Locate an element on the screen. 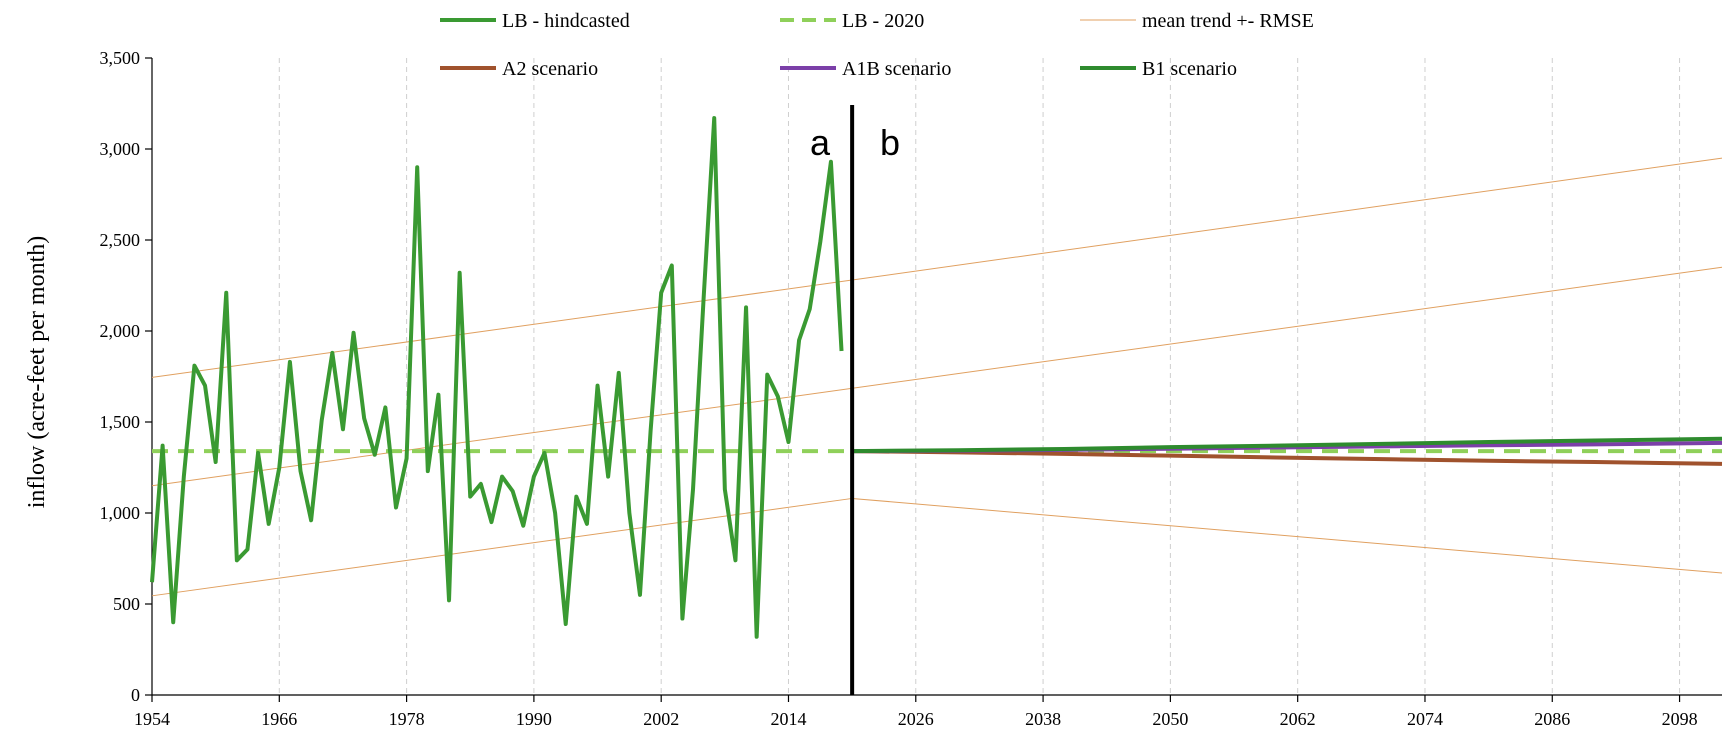  y-axis-label: inflow (acre-feet per month) is located at coordinates (37, 372).